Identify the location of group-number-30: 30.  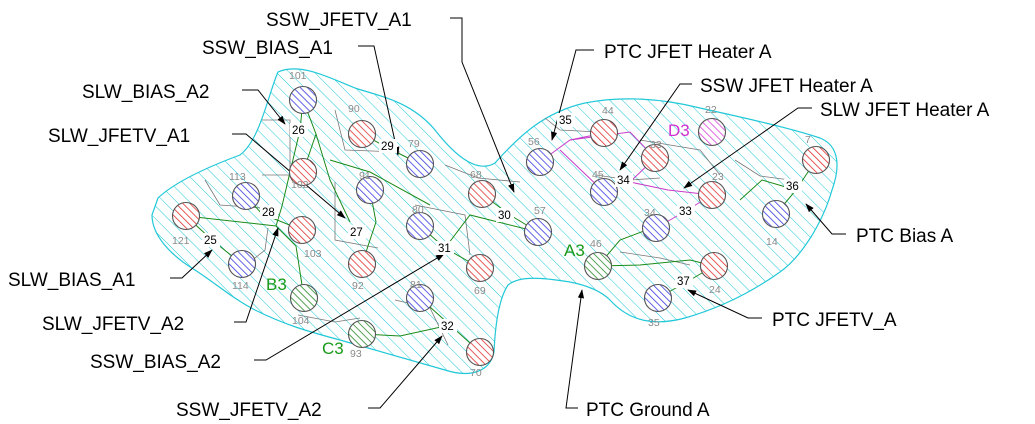
(504, 216).